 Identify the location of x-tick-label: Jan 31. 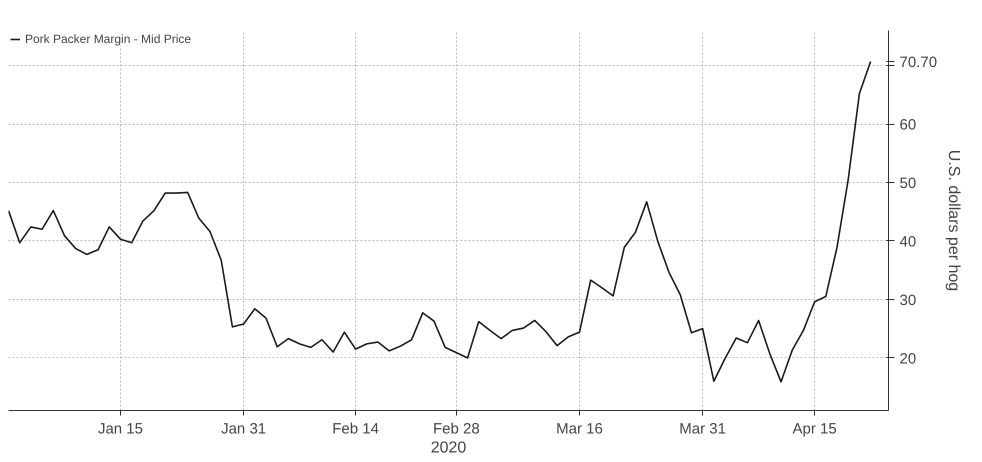
(243, 429).